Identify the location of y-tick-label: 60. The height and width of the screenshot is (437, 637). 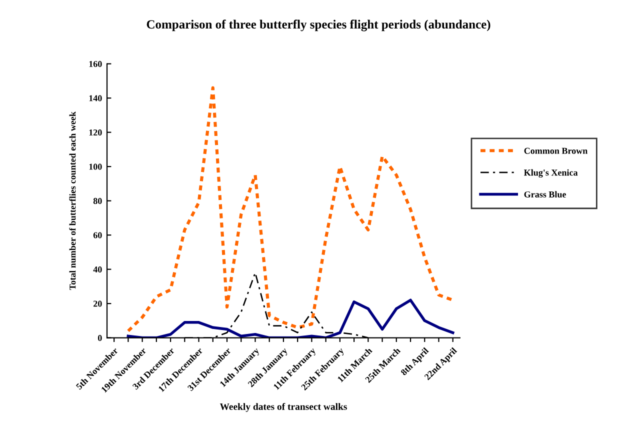
(97, 235).